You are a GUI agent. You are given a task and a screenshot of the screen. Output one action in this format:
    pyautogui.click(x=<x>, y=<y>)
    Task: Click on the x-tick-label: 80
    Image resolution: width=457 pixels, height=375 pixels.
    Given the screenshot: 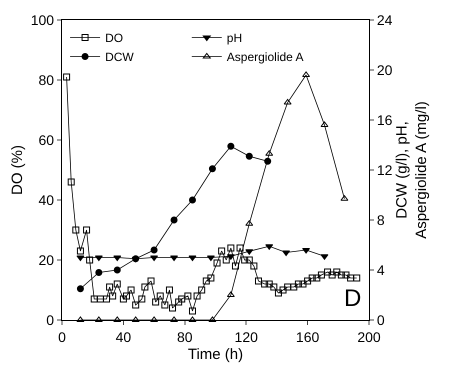 What is the action you would take?
    pyautogui.click(x=185, y=336)
    